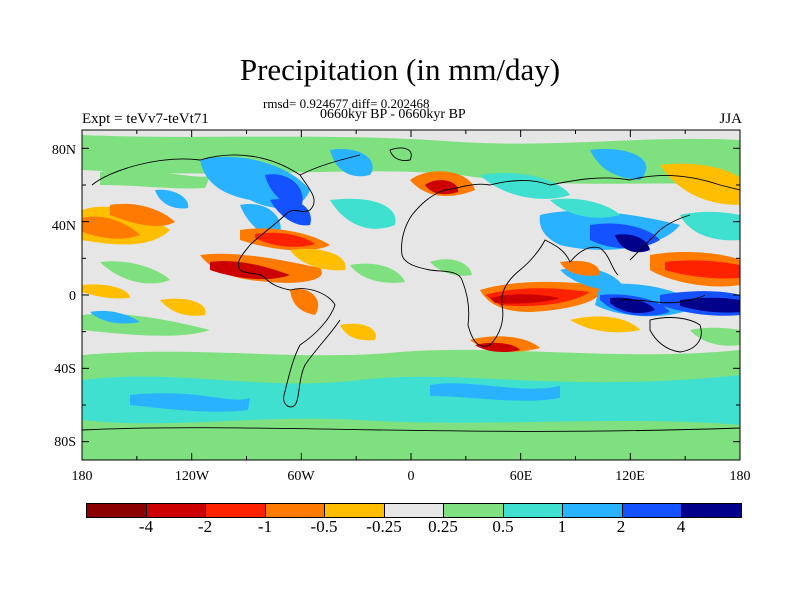  What do you see at coordinates (205, 526) in the screenshot?
I see `colorbar-label: -2` at bounding box center [205, 526].